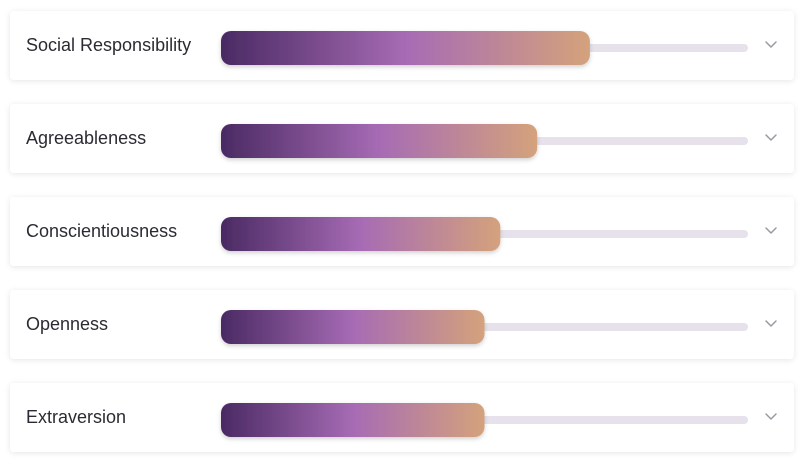 This screenshot has width=811, height=463. I want to click on trait-label: Conscientiousness, so click(101, 231).